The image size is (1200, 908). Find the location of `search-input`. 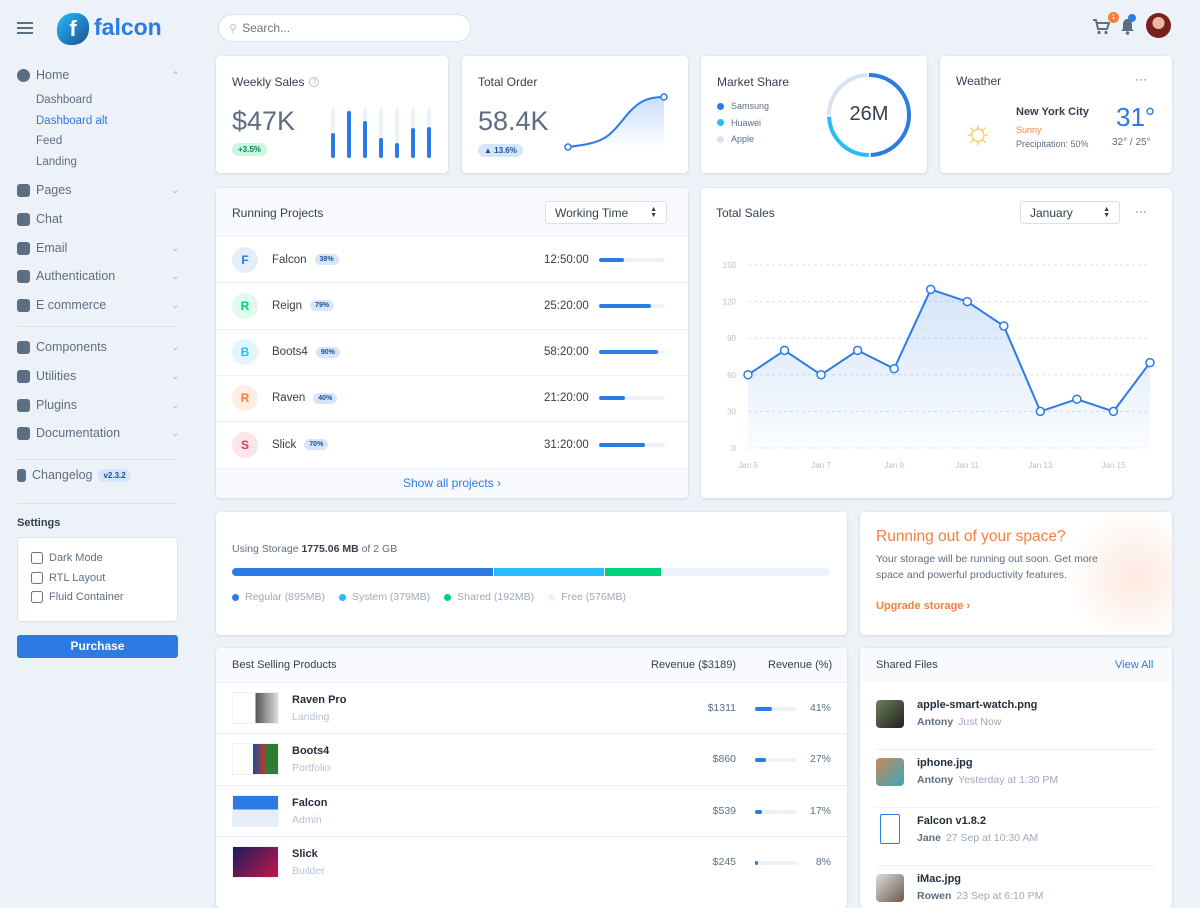

search-input is located at coordinates (342, 28).